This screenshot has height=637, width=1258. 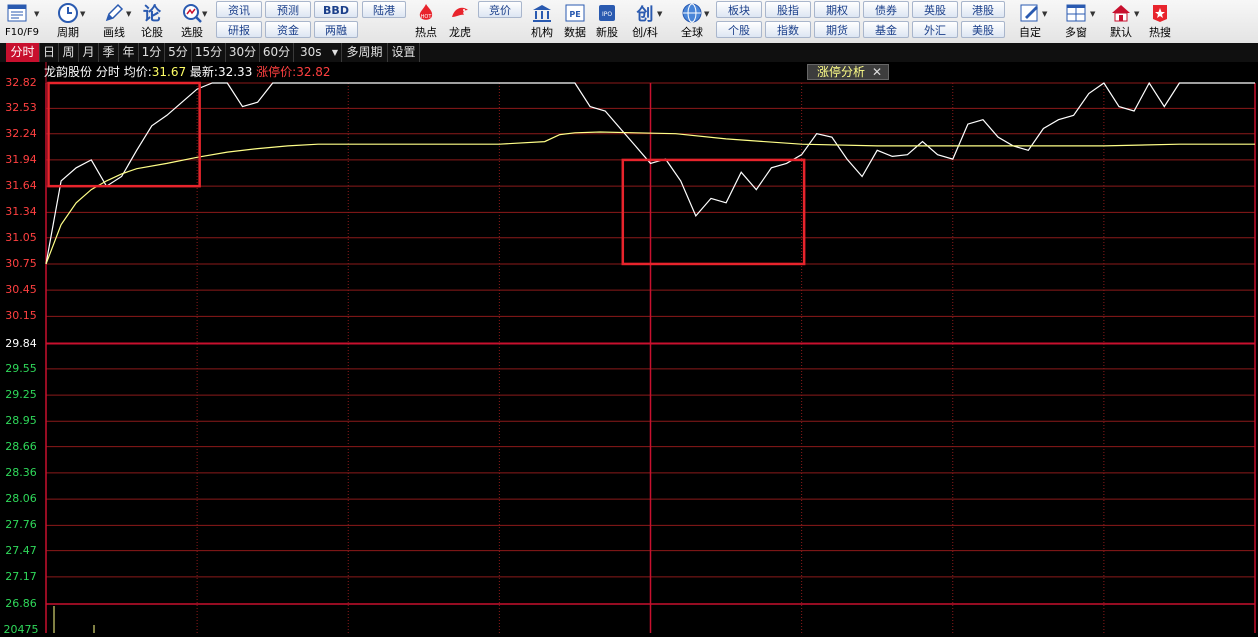 I want to click on default-label: 默认, so click(x=1121, y=32).